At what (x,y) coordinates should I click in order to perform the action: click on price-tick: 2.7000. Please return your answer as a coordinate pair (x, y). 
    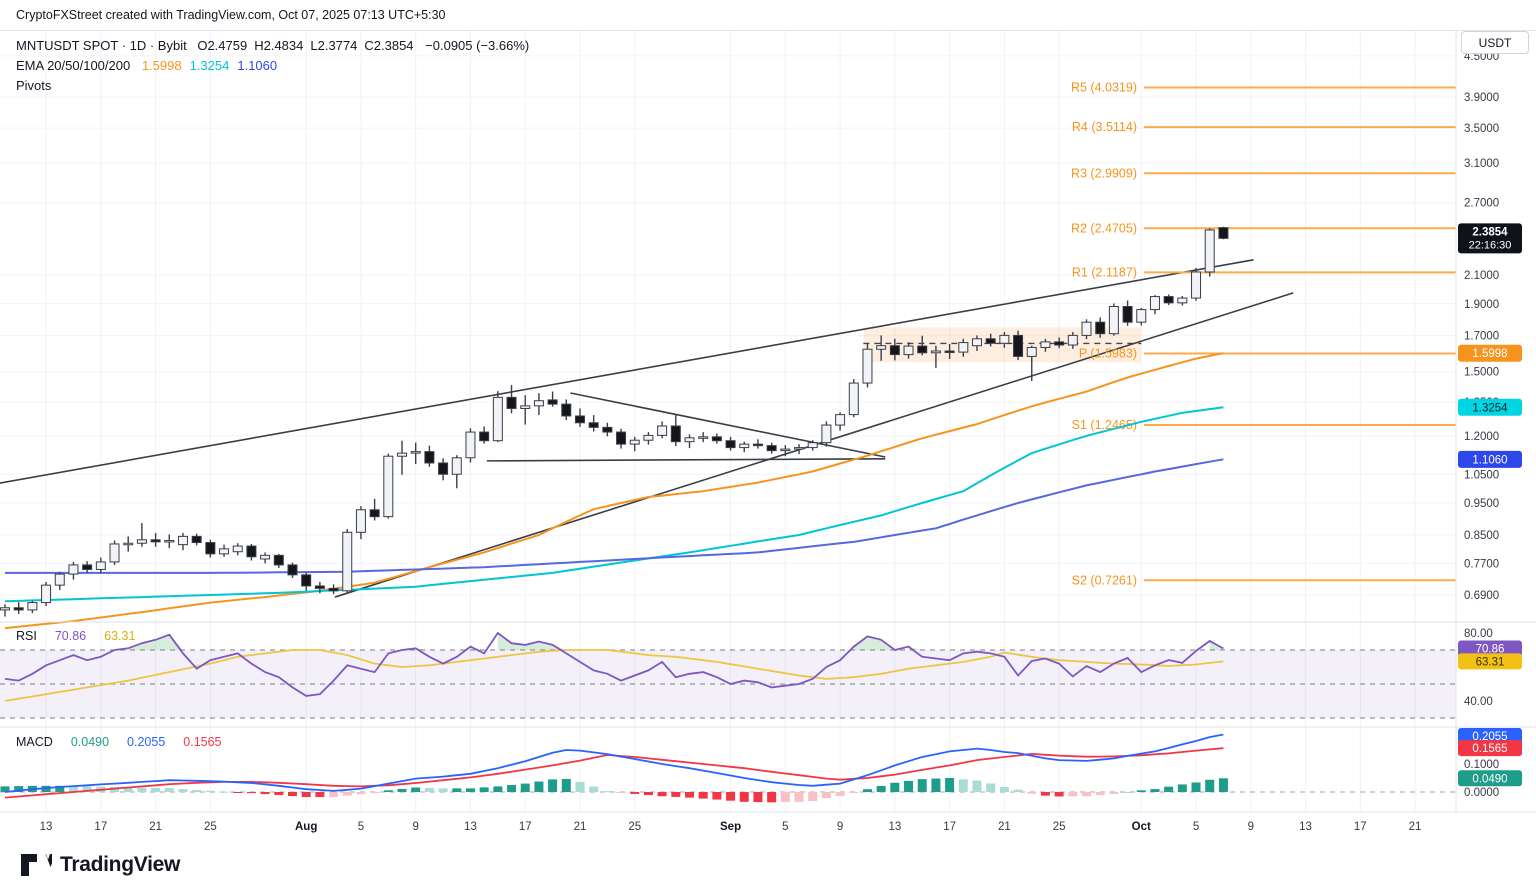
    Looking at the image, I should click on (1481, 204).